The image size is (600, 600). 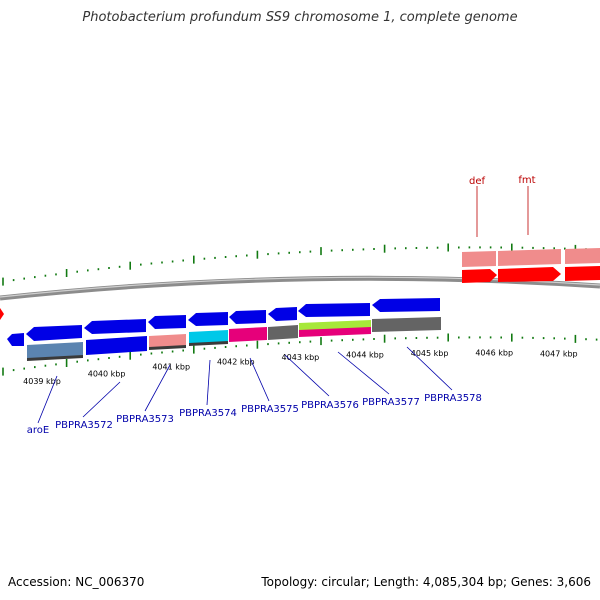 What do you see at coordinates (38, 430) in the screenshot?
I see `gene-label: aroE` at bounding box center [38, 430].